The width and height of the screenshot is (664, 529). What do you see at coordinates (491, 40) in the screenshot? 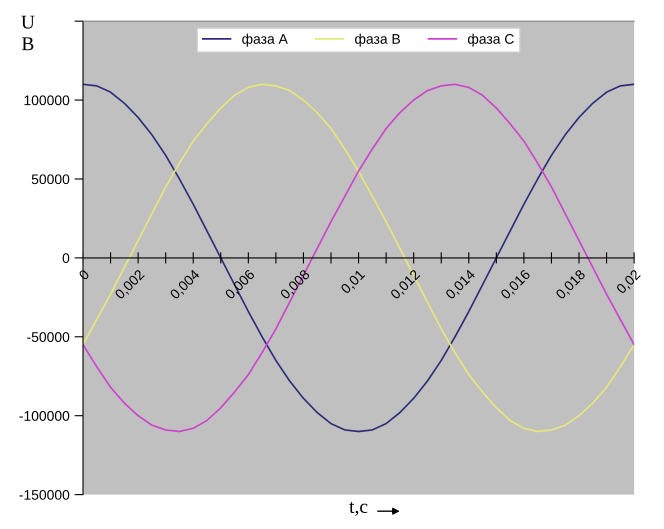
I see `legend-label: фаза С` at bounding box center [491, 40].